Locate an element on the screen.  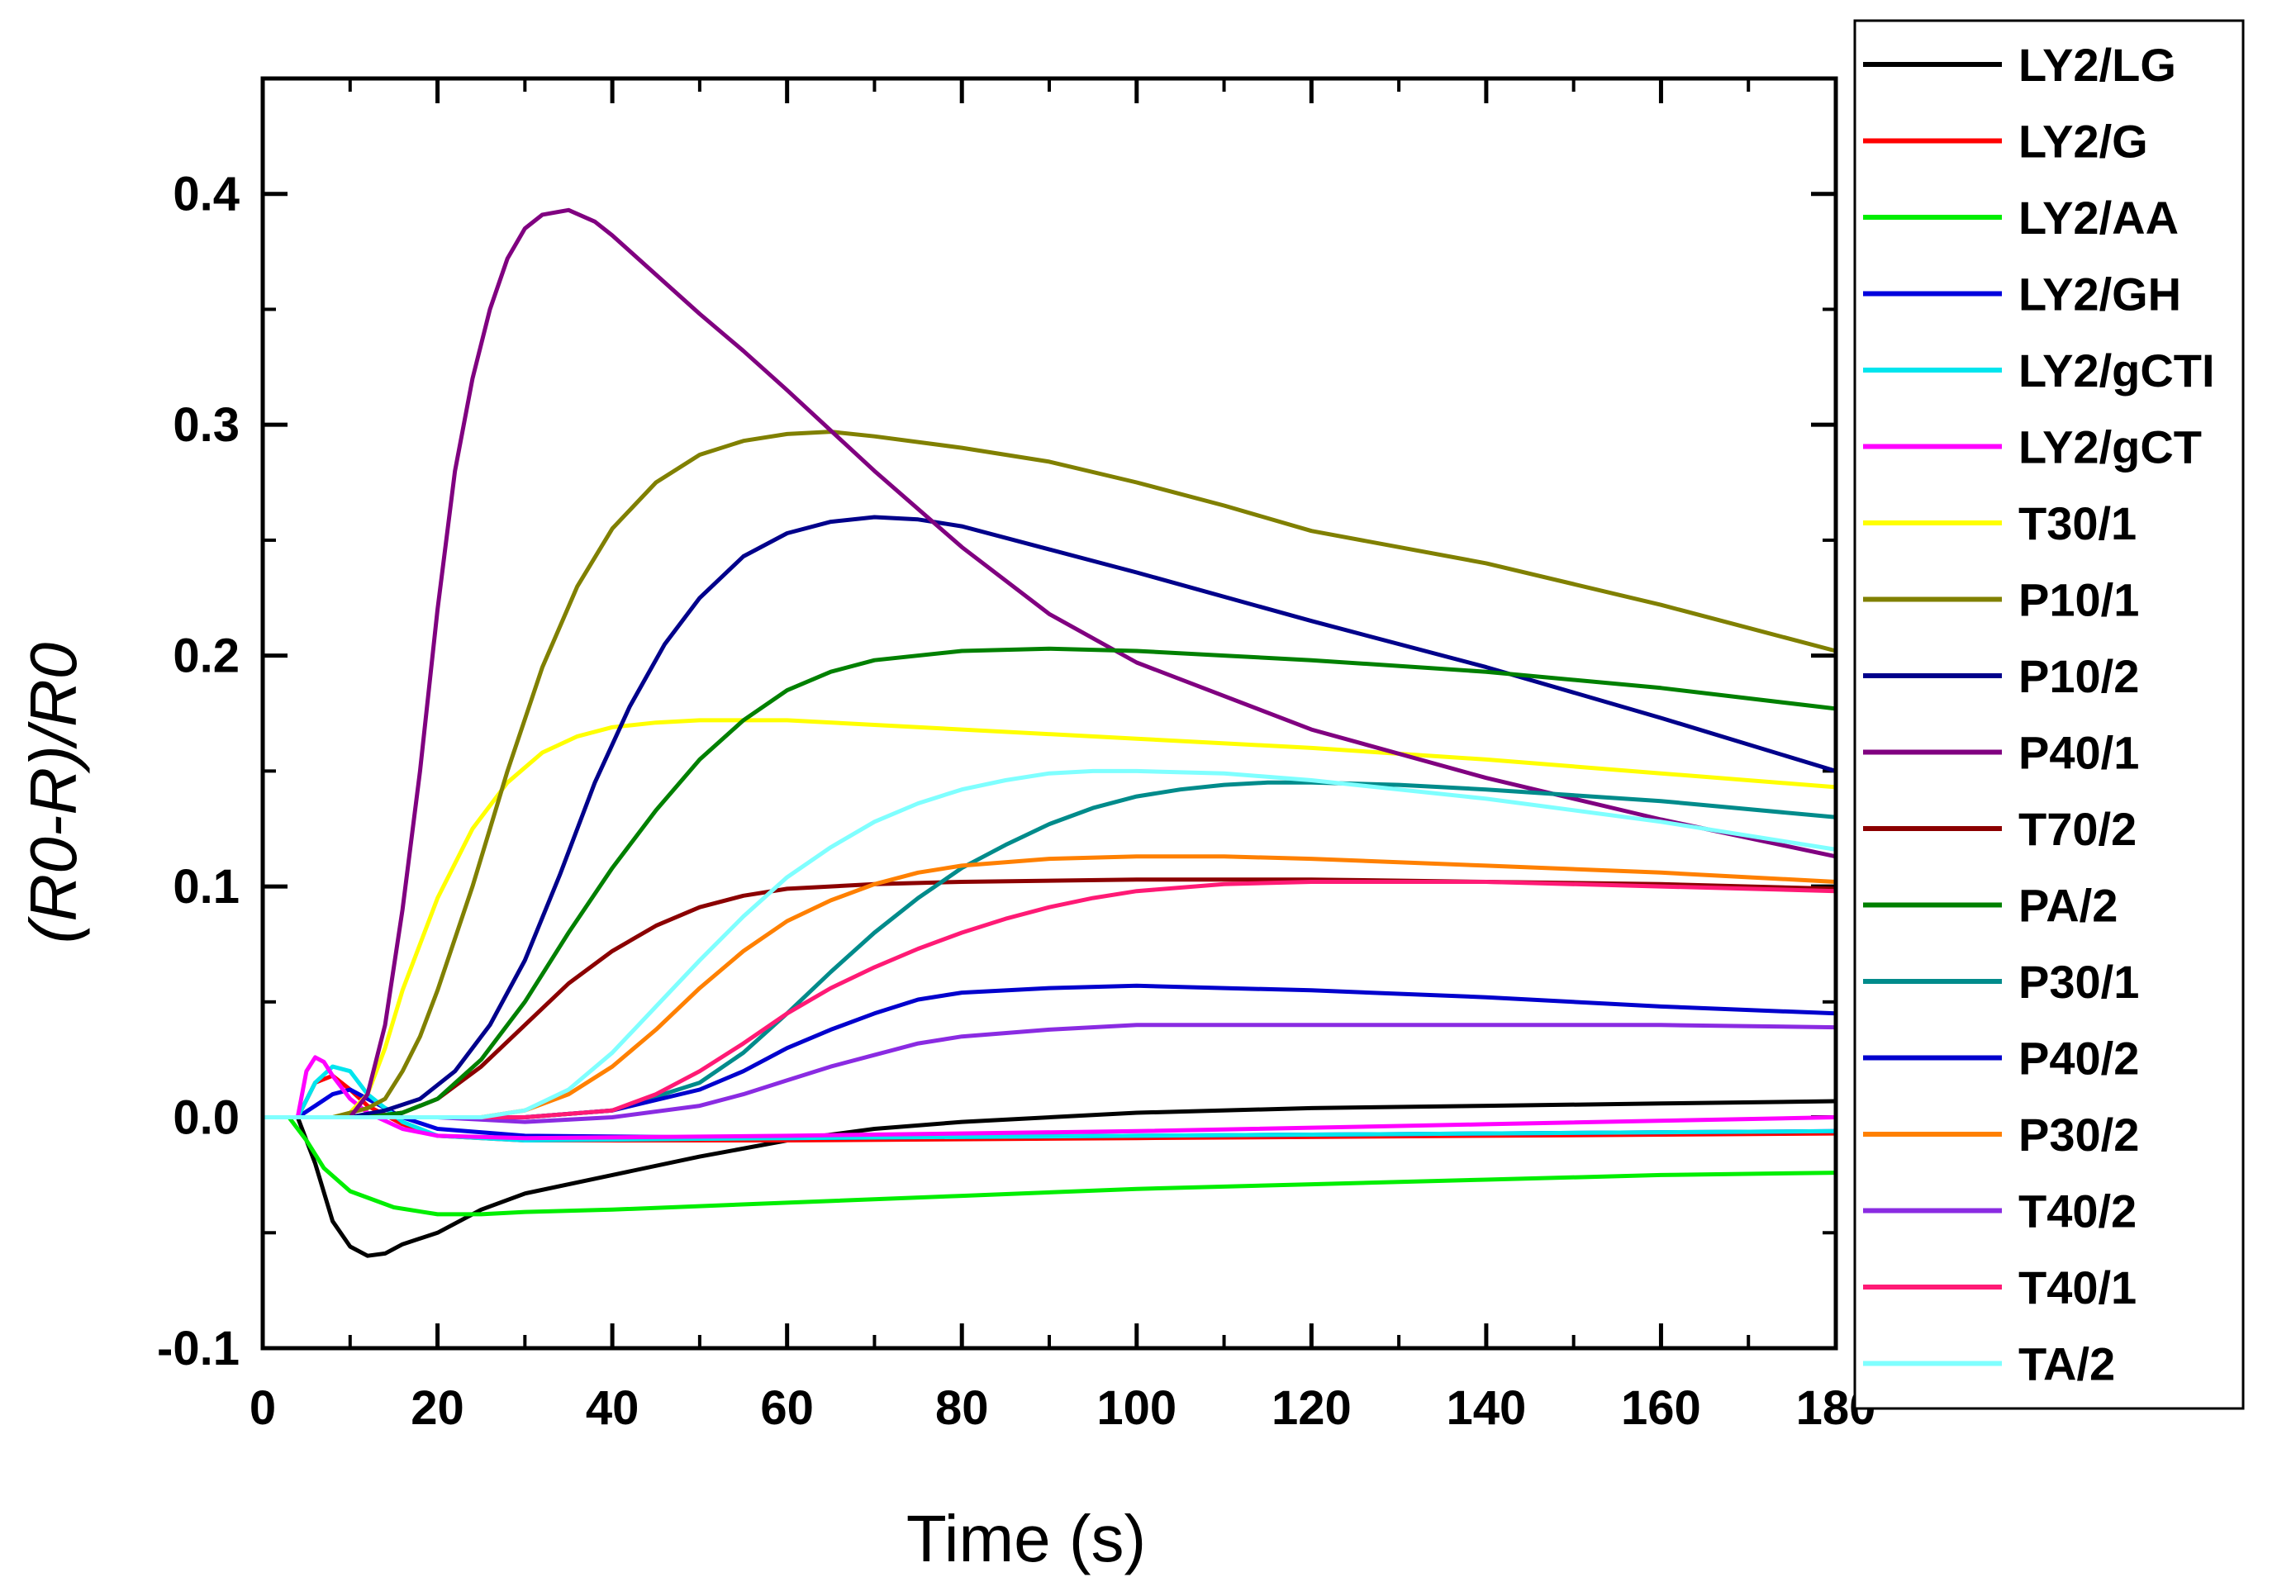
y-tick-label: 0.1 is located at coordinates (207, 887).